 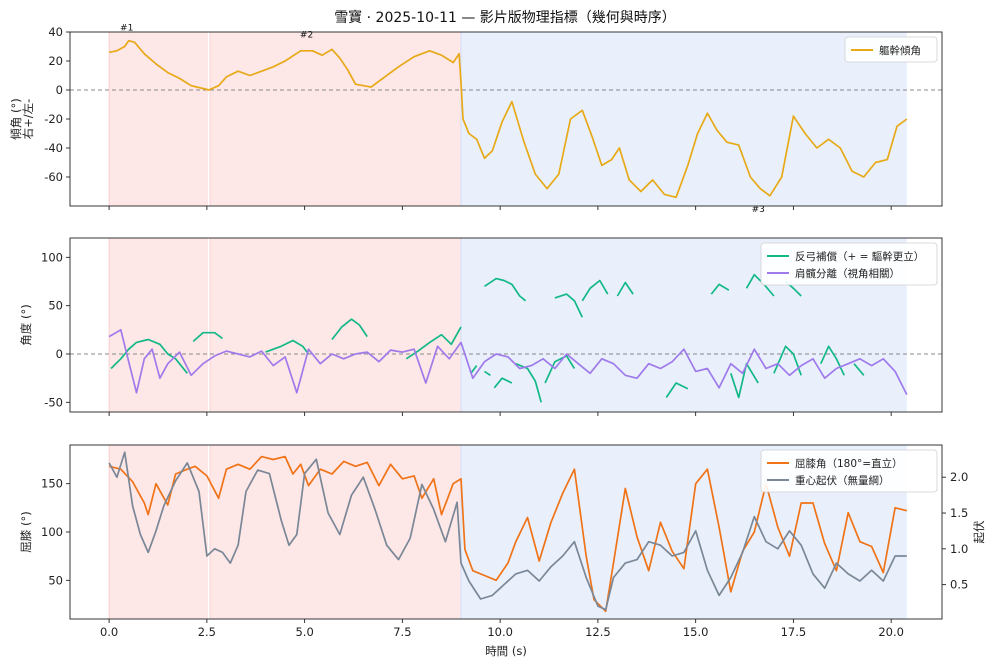 I want to click on y-axis-label: 屈膝 (°), so click(x=26, y=531).